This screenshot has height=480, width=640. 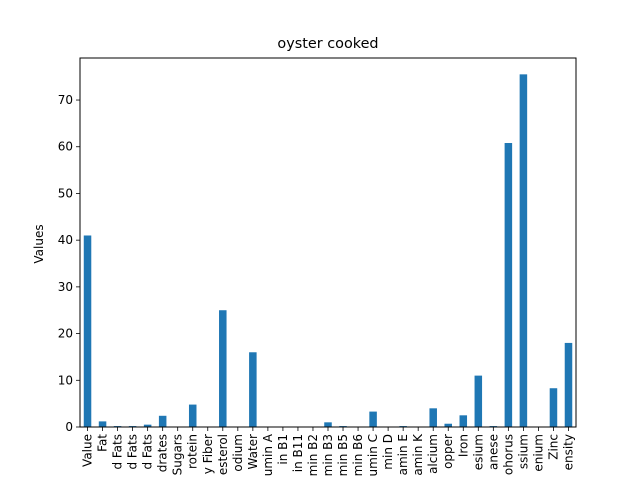 What do you see at coordinates (103, 443) in the screenshot?
I see `x-tick-label: Fat` at bounding box center [103, 443].